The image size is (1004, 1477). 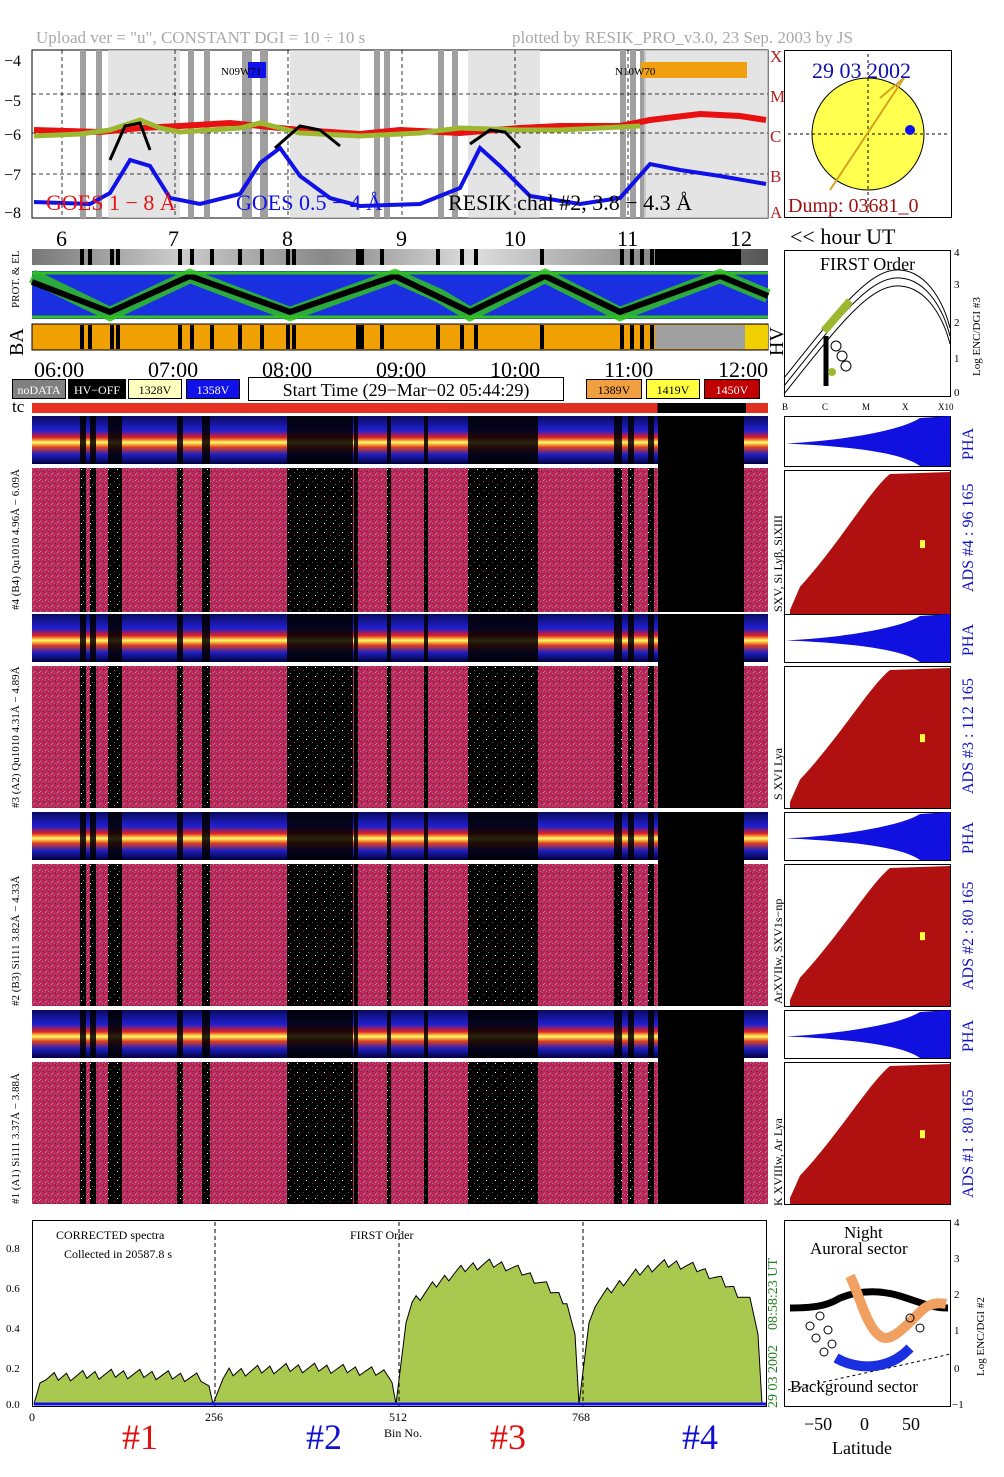 What do you see at coordinates (61, 238) in the screenshot?
I see `hour-tick-6: 6` at bounding box center [61, 238].